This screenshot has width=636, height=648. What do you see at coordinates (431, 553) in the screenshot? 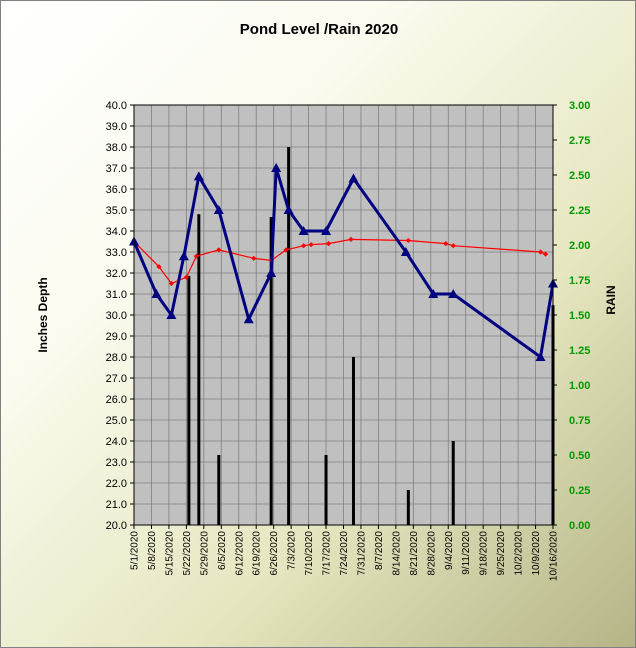
I see `x-tick-label: 8/28/2020` at bounding box center [431, 553].